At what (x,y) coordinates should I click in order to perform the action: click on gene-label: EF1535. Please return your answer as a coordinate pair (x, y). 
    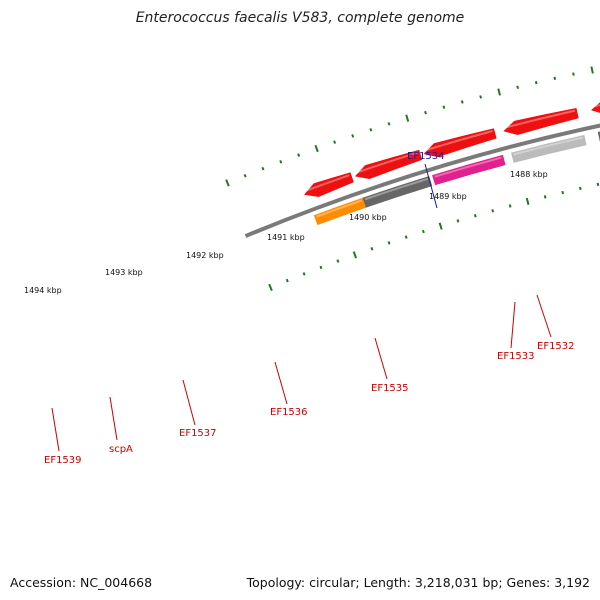
    Looking at the image, I should click on (390, 388).